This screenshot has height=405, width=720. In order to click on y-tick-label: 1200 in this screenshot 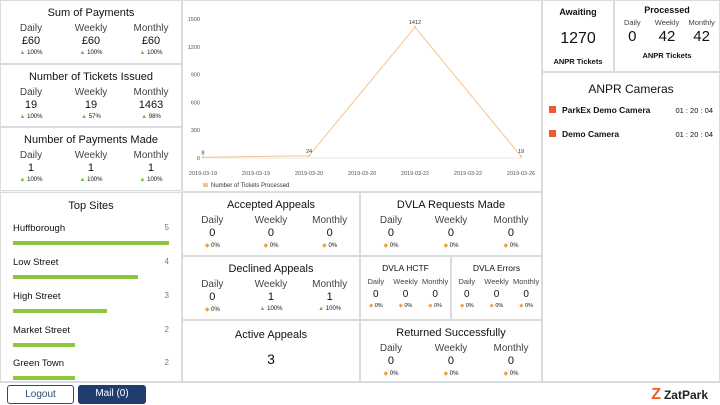, I will do `click(194, 48)`.